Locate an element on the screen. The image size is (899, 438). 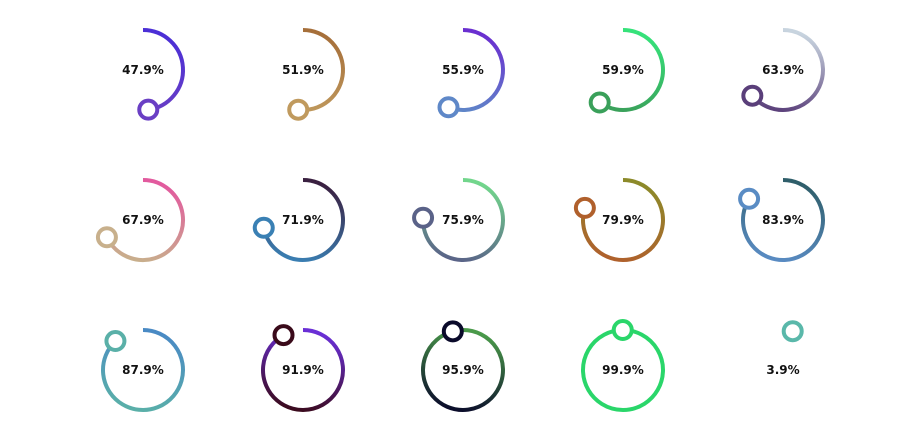
gauge: 55.9% is located at coordinates (471, 73).